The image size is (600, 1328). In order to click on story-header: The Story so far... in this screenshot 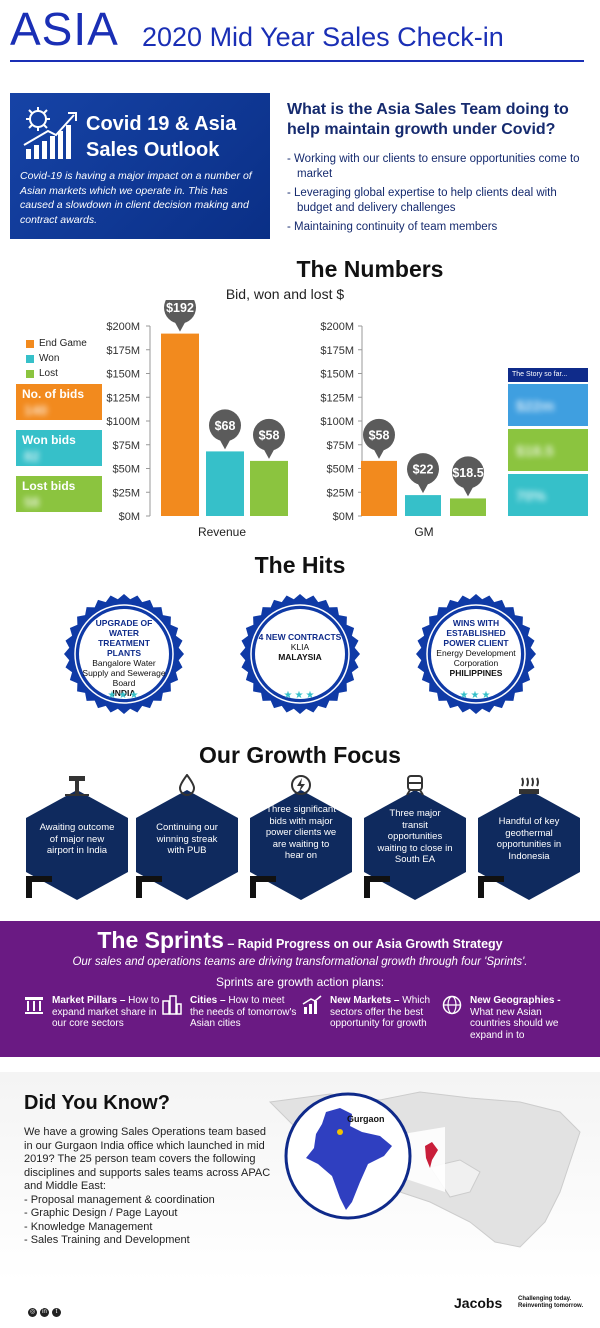, I will do `click(548, 375)`.